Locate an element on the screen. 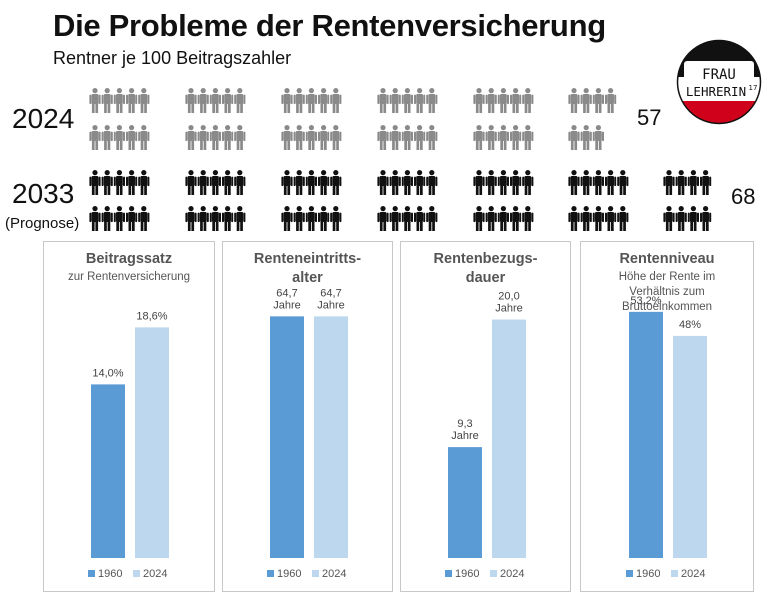  legend-label: 2024 is located at coordinates (512, 574).